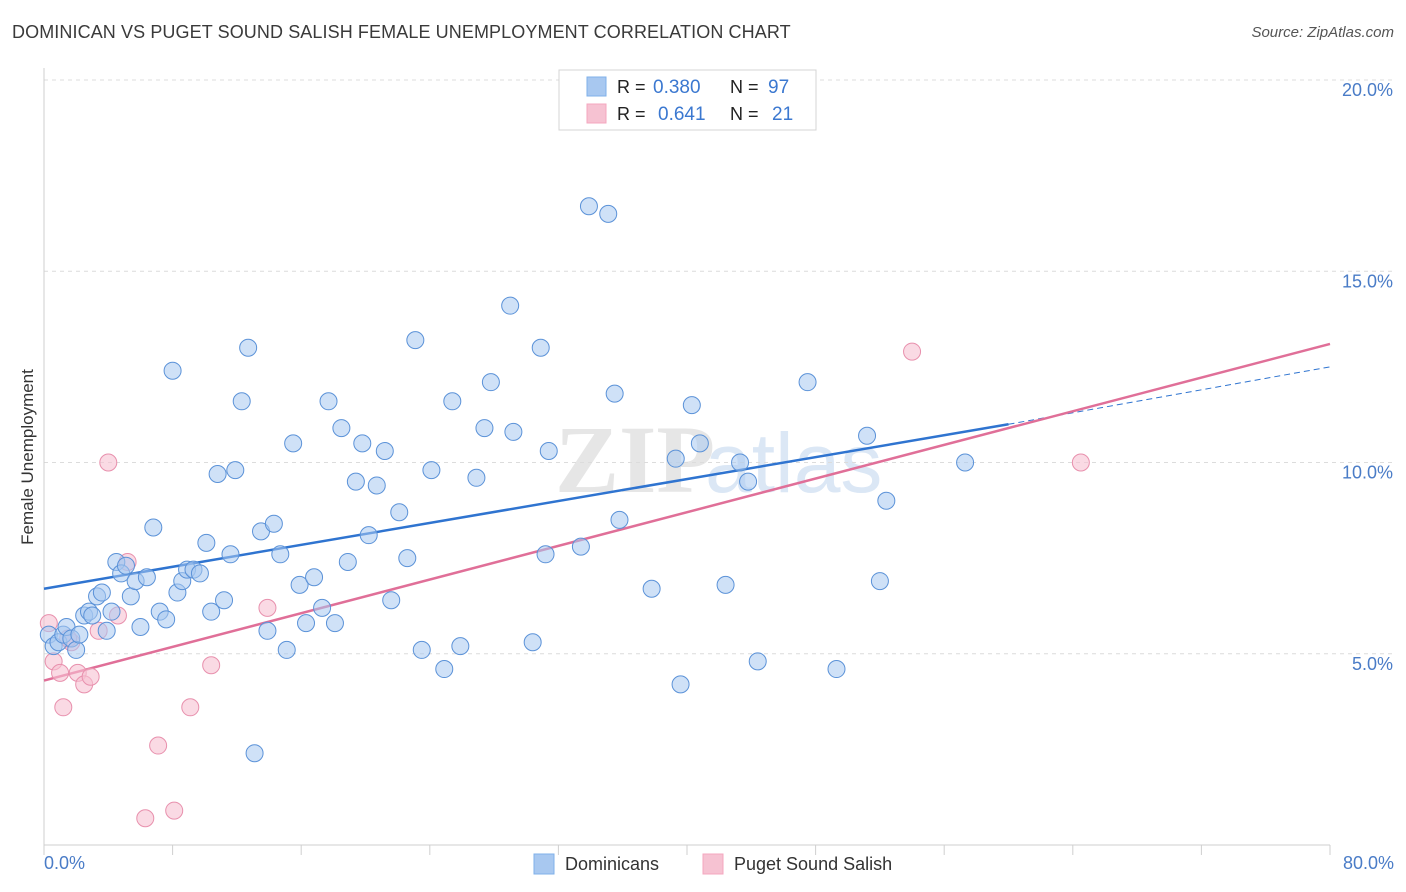  I want to click on series-legend: Dominicans Puget Sound Salish, so click(712, 864).